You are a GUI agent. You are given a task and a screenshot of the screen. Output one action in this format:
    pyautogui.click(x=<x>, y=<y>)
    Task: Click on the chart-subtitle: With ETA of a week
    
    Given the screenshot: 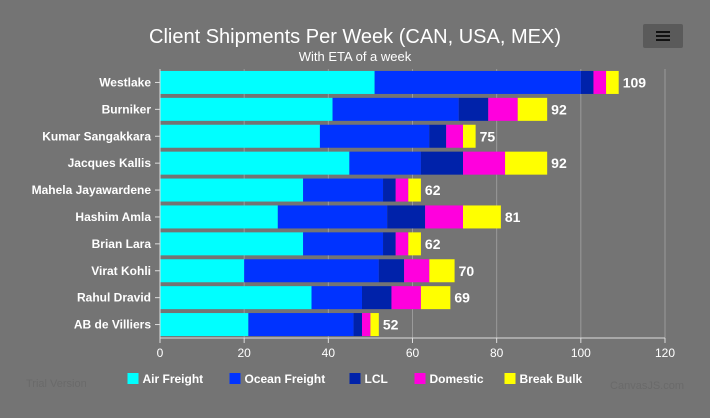 What is the action you would take?
    pyautogui.click(x=355, y=56)
    